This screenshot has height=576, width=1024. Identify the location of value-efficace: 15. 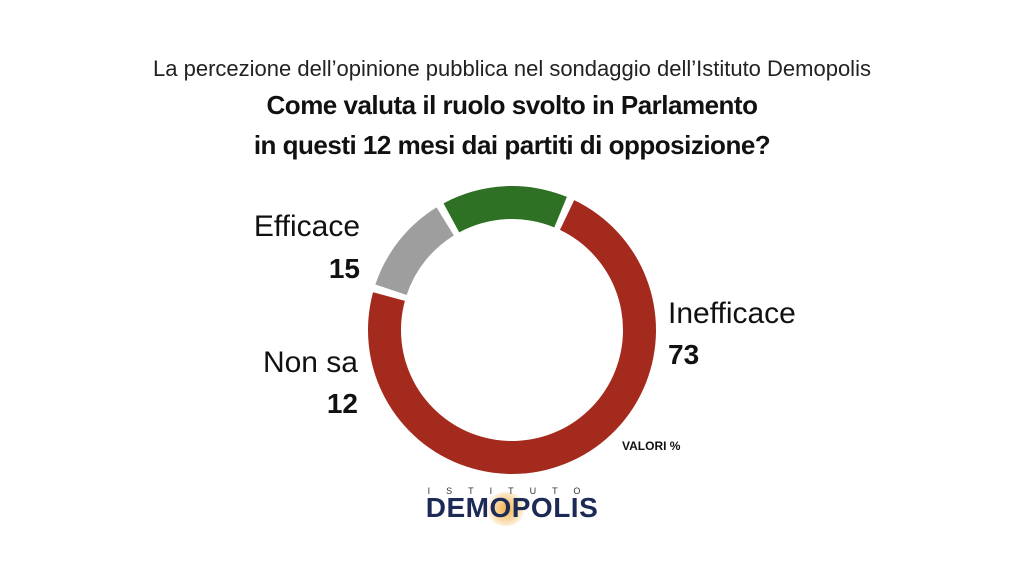
(344, 268).